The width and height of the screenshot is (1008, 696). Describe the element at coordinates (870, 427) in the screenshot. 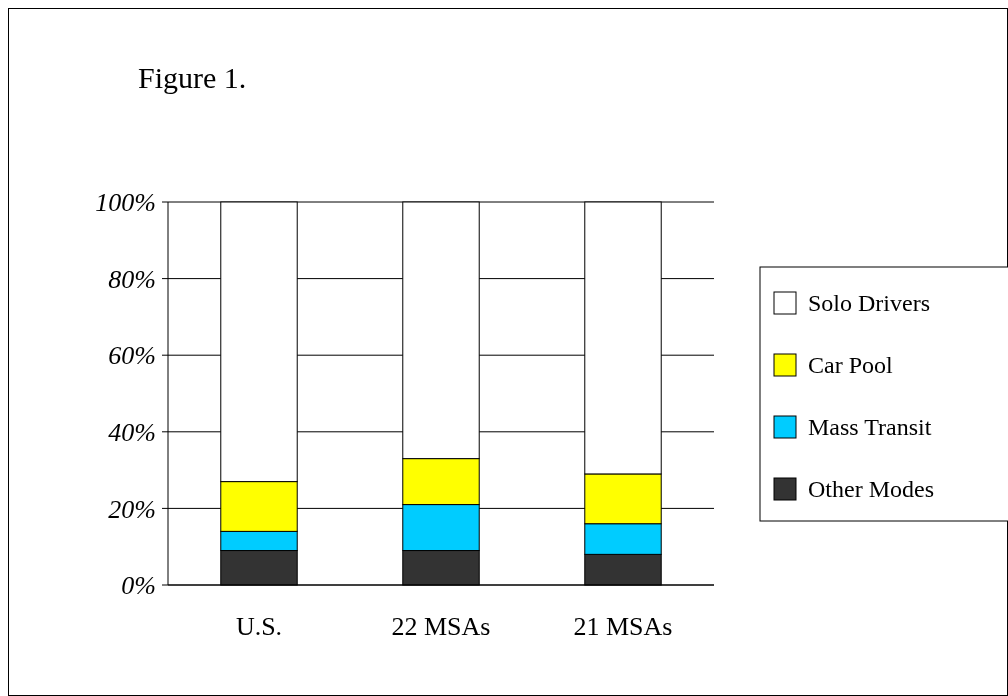

I see `legend-label: Mass Transit` at that location.